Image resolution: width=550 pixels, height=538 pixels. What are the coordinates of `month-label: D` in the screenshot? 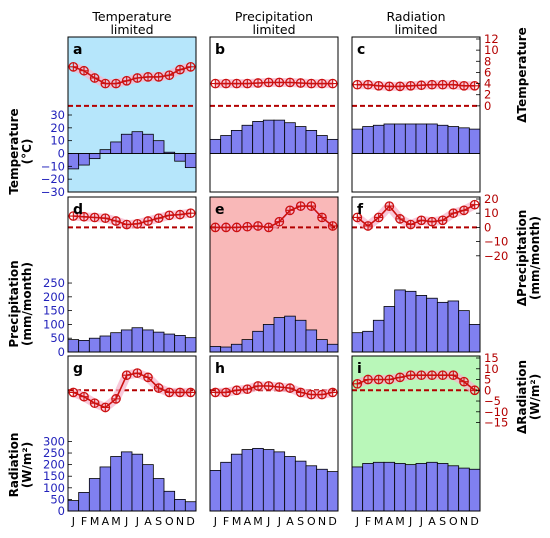 It's located at (474, 521).